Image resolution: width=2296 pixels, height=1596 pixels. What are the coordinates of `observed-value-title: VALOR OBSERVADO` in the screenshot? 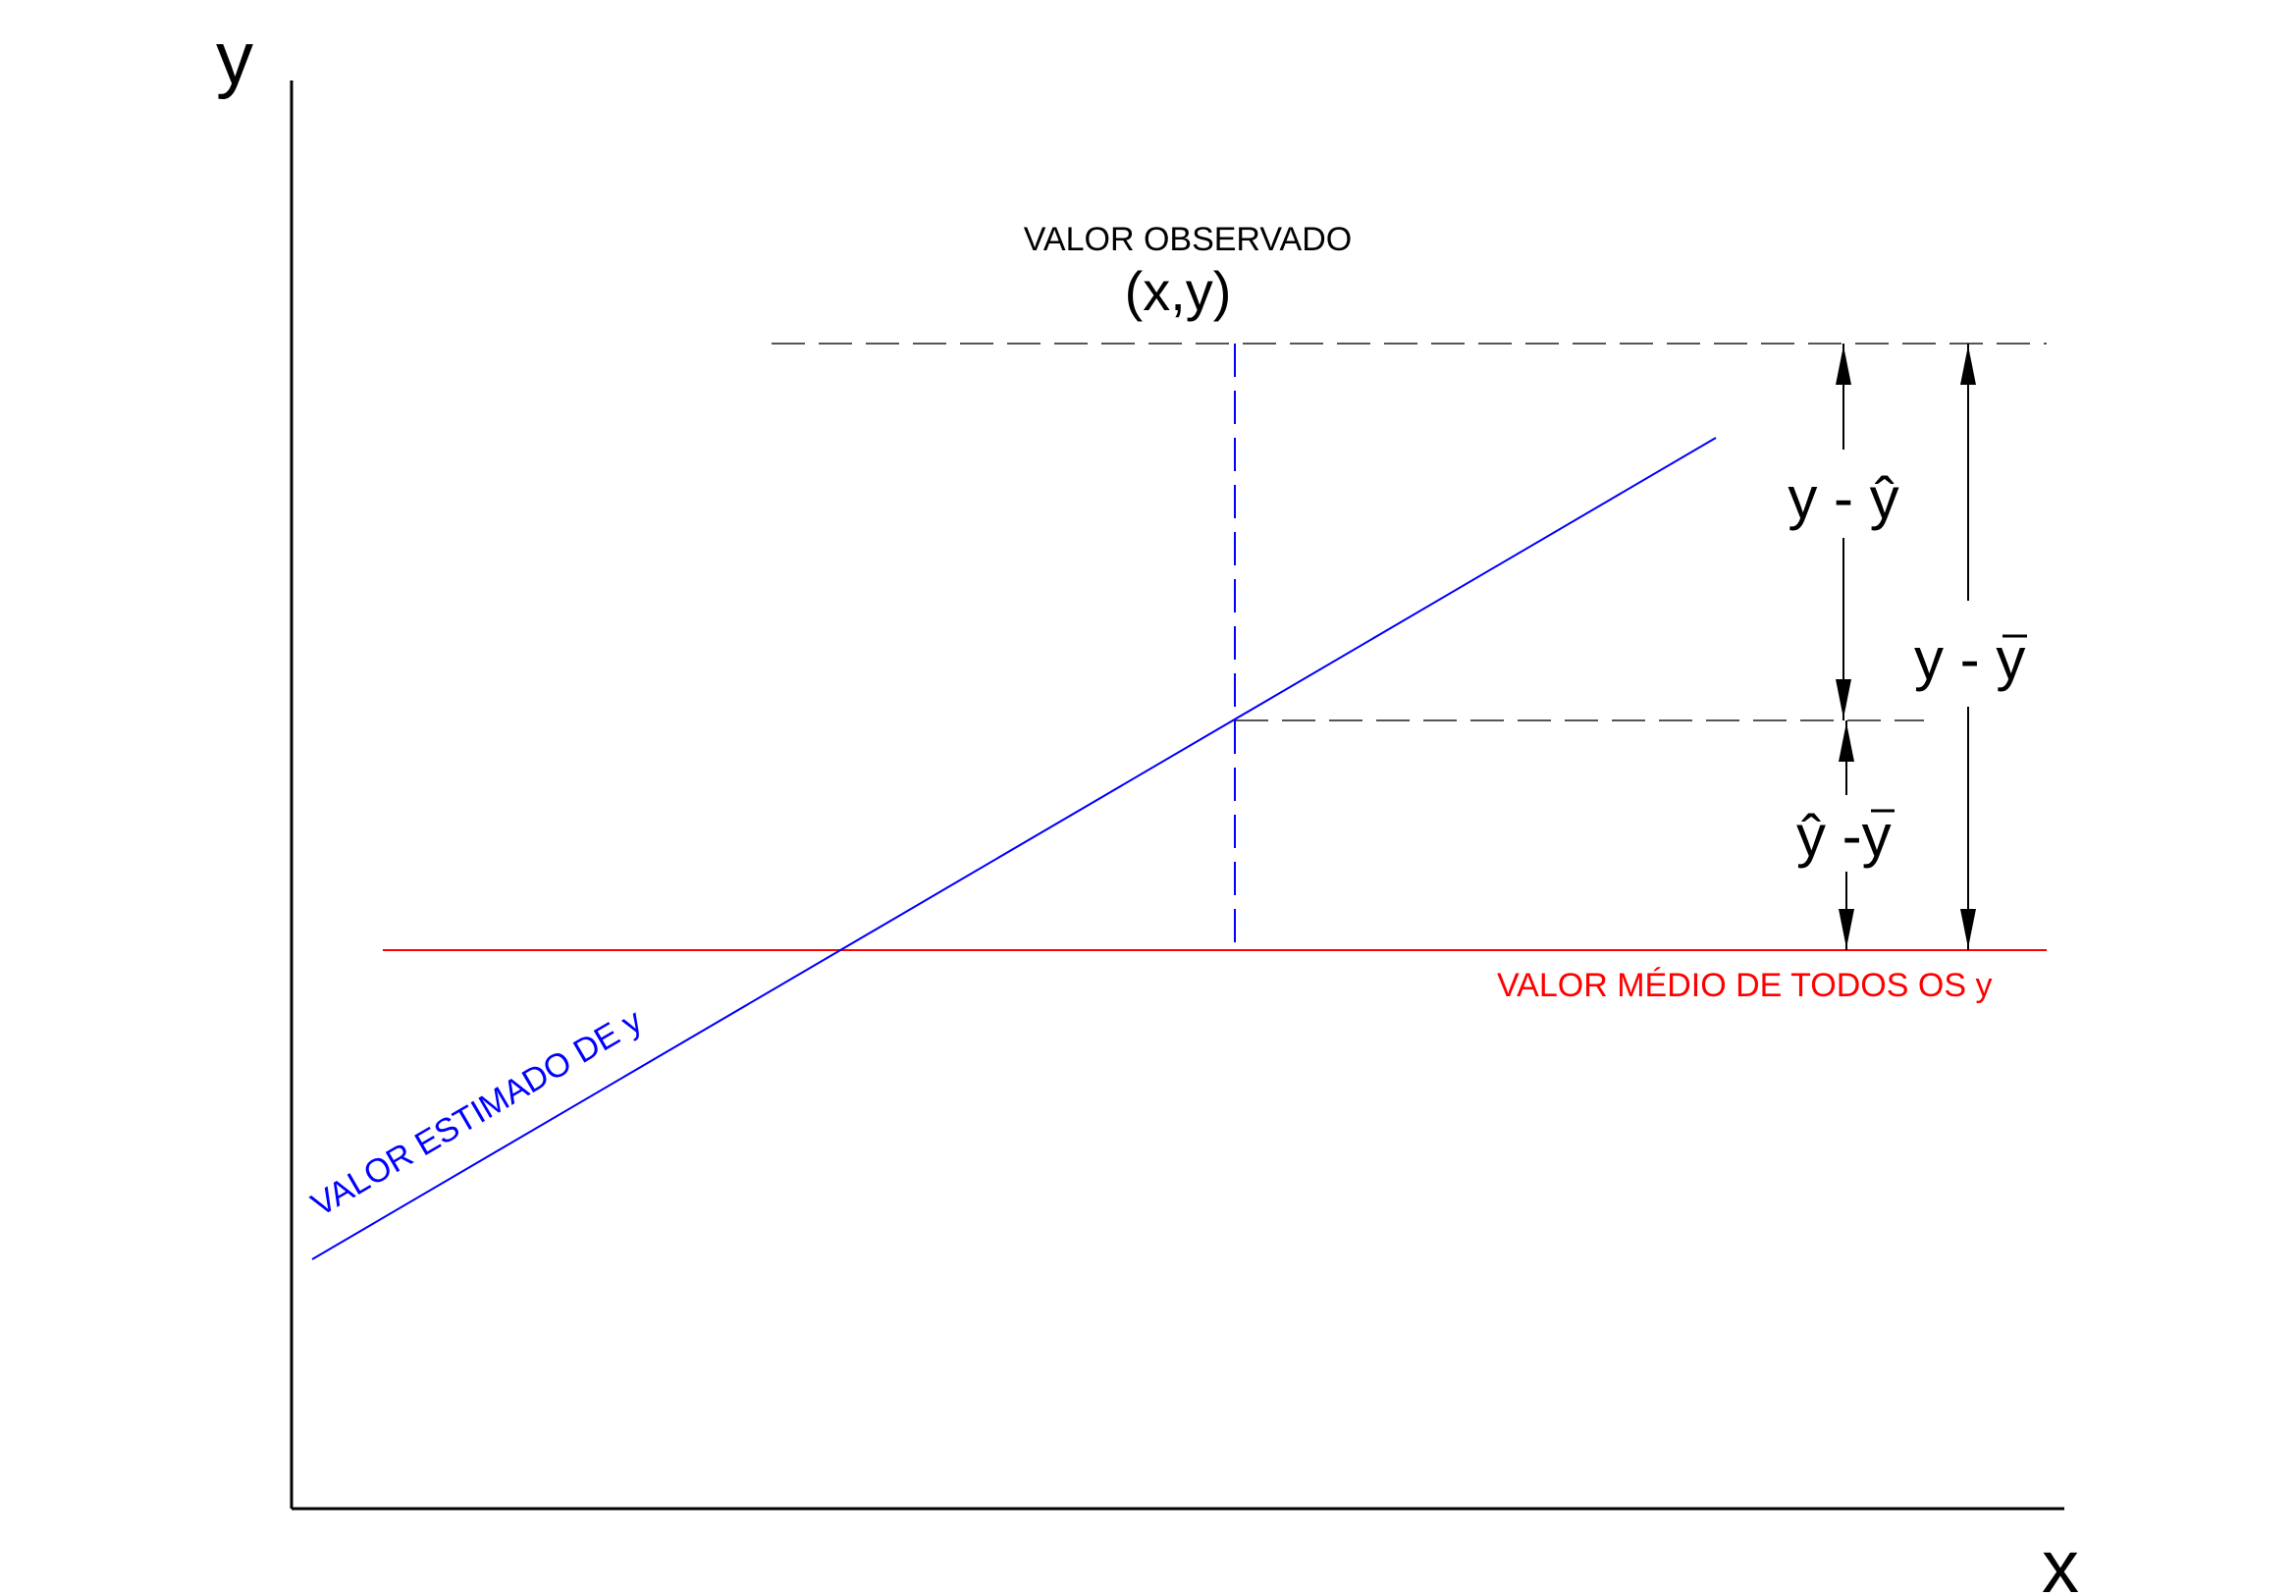 It's located at (1188, 239).